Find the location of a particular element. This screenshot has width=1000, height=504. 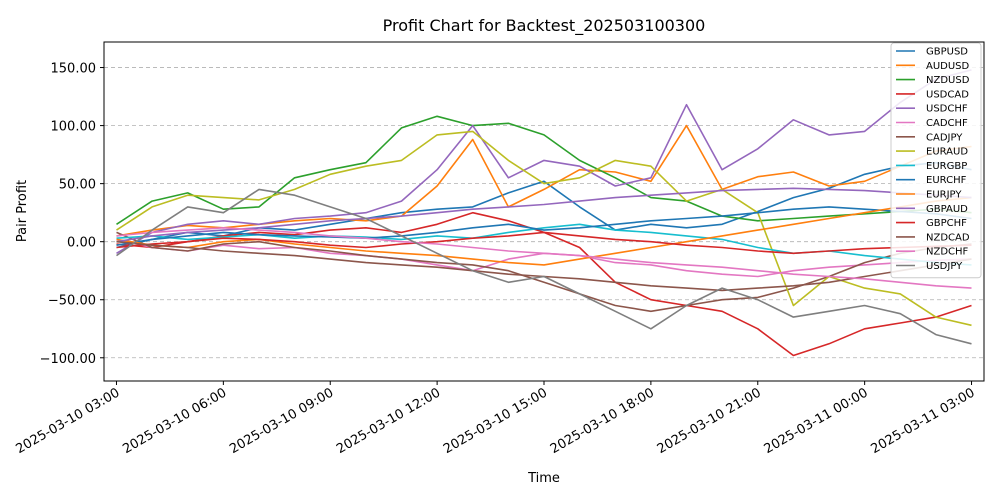

legend-label: CADJPY is located at coordinates (944, 137).